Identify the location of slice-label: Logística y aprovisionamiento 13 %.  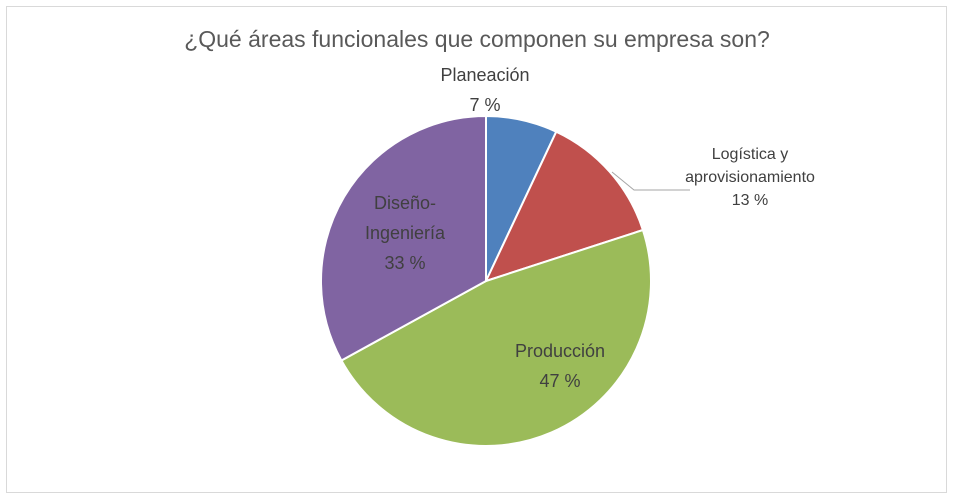
(750, 177).